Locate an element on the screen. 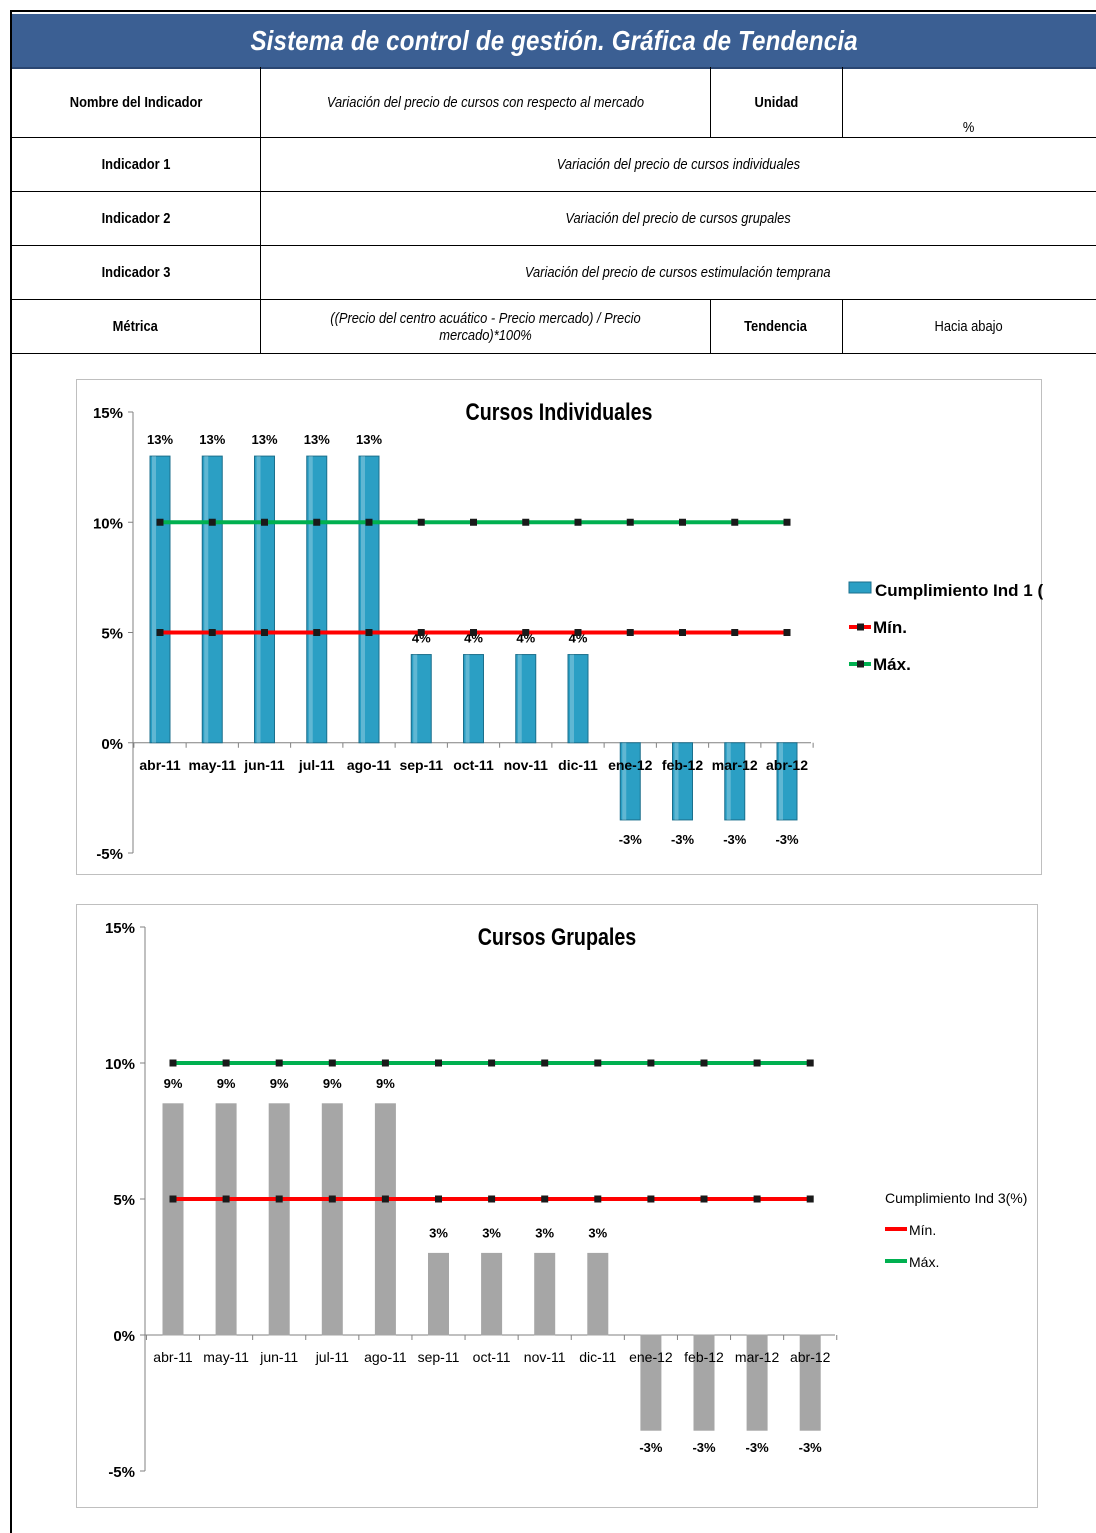 The width and height of the screenshot is (1096, 1533). legend-label-max: Máx. is located at coordinates (892, 664).